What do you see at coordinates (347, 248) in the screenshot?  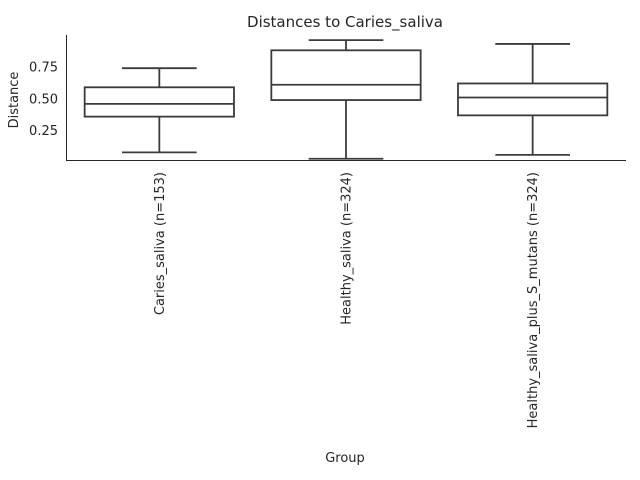 I see `x-tick-label: Healthy_saliva (n=324)` at bounding box center [347, 248].